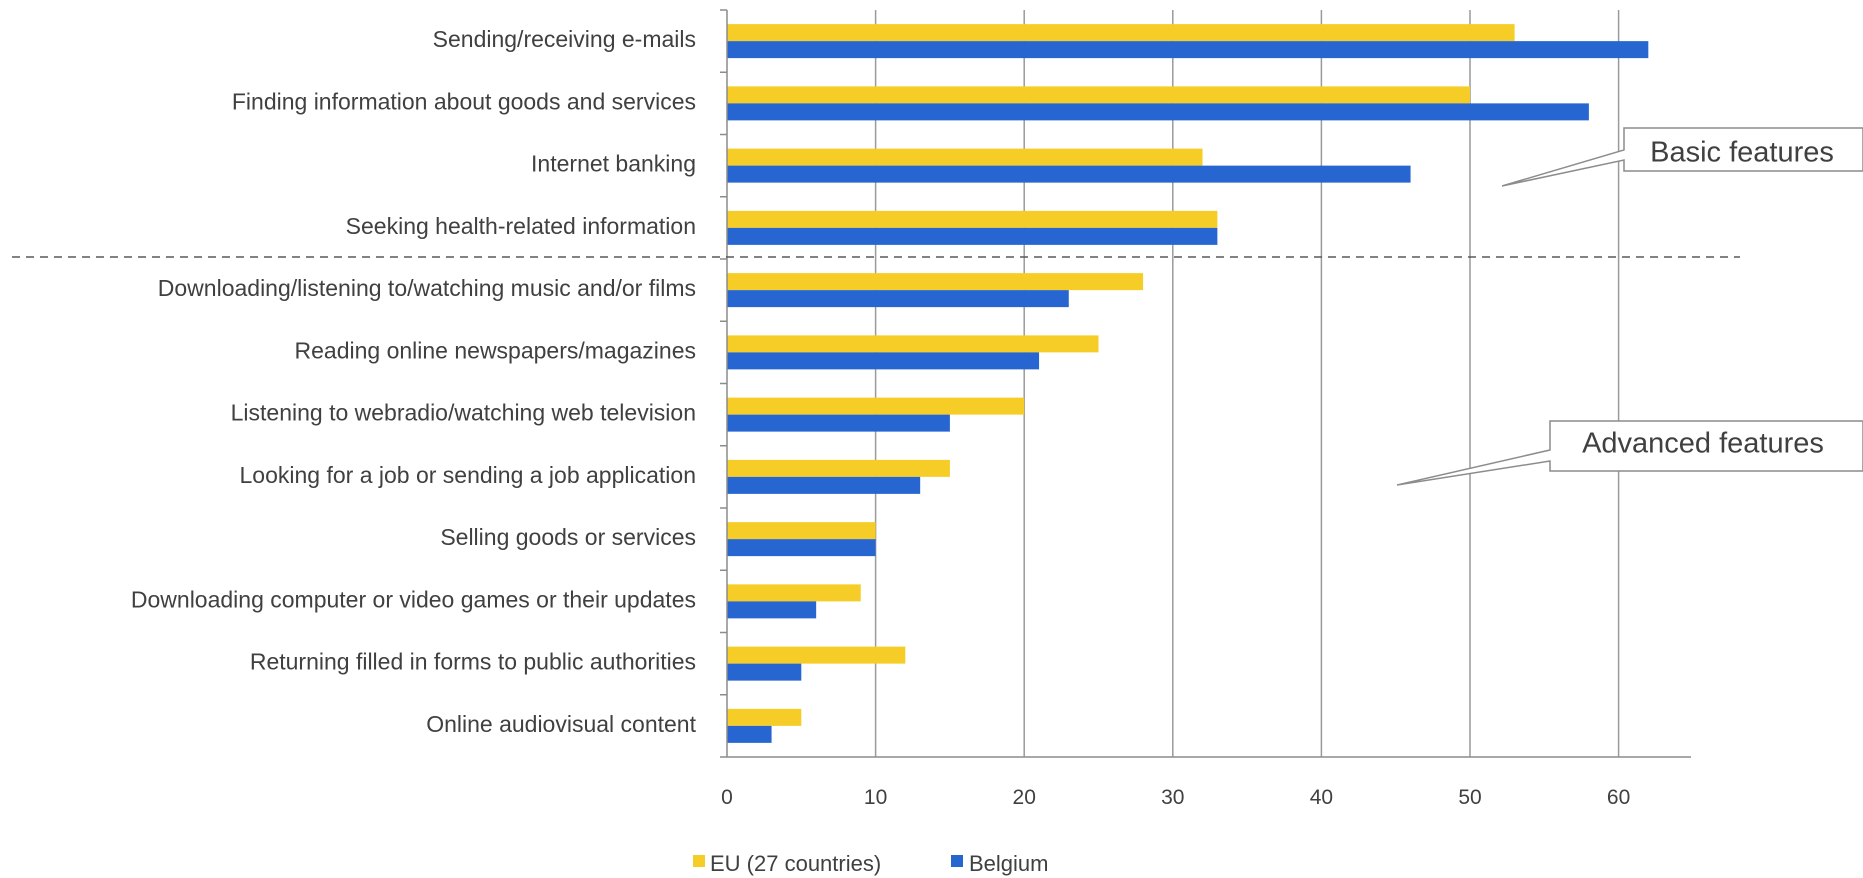  I want to click on x-tick-label-4: 40, so click(1321, 797).